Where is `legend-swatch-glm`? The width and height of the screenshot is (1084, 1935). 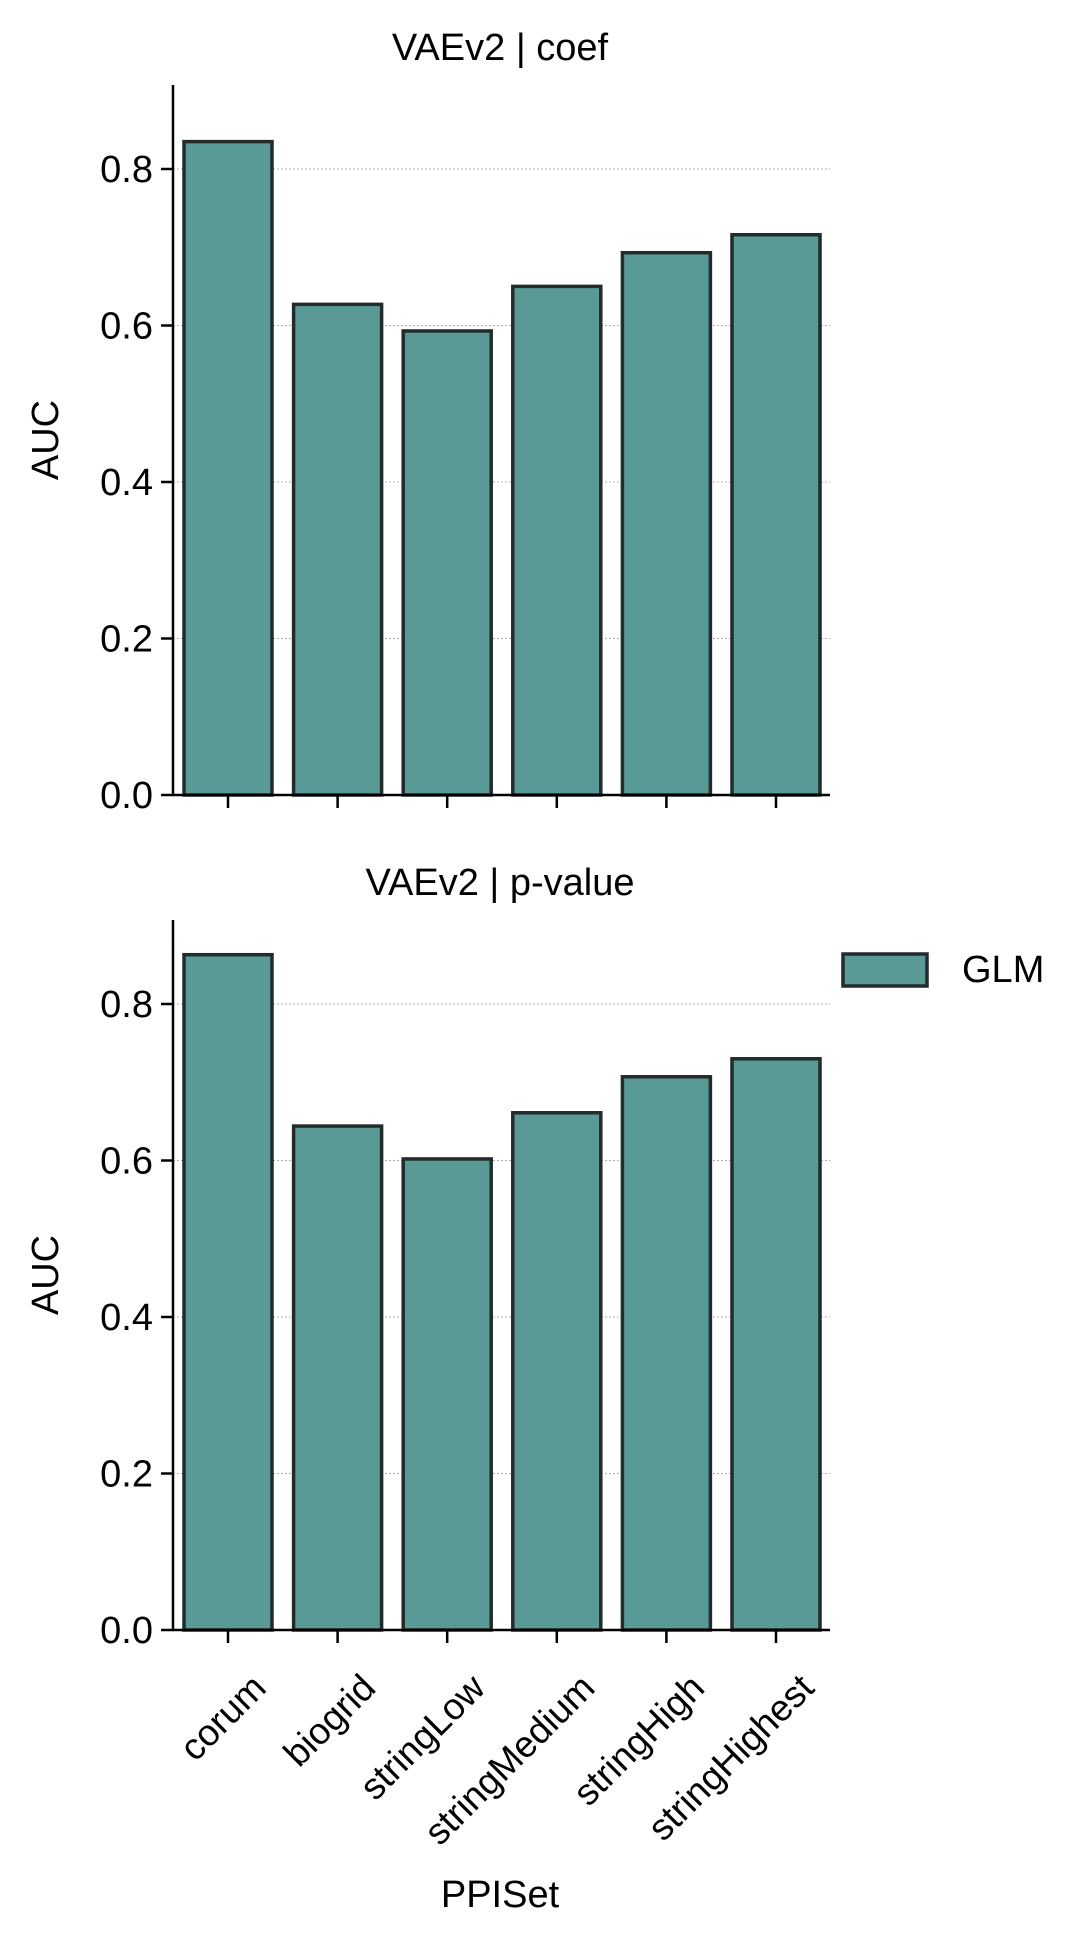 legend-swatch-glm is located at coordinates (885, 970).